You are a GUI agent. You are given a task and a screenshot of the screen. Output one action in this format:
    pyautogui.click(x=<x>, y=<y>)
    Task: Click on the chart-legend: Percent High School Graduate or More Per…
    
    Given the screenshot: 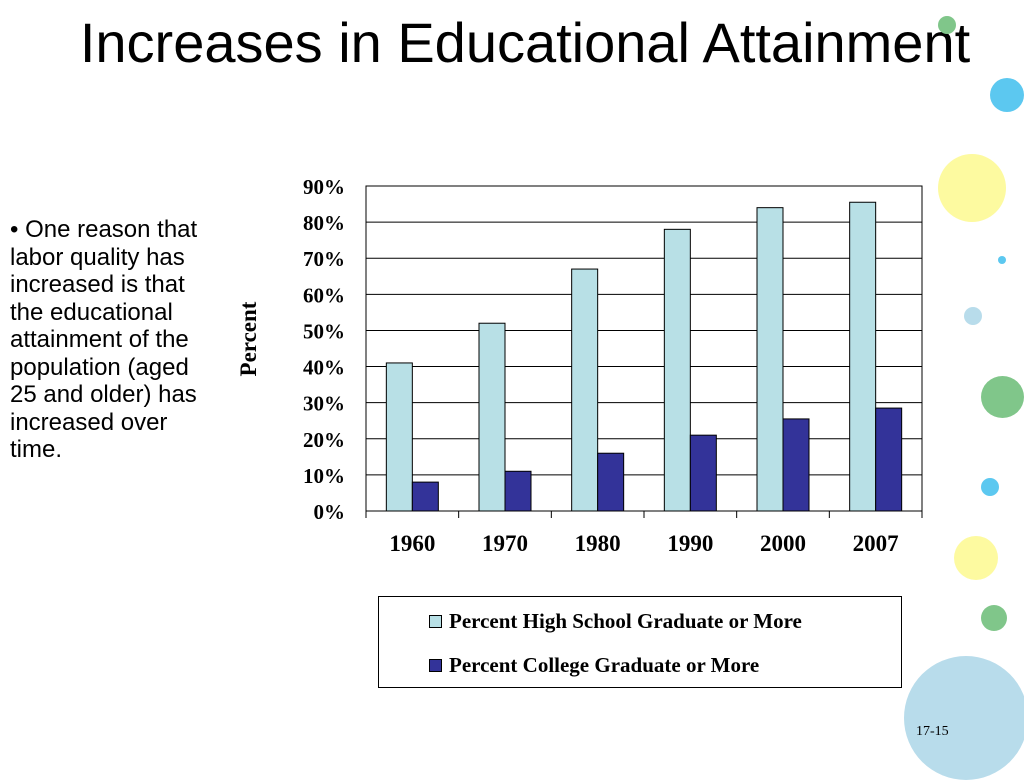 What is the action you would take?
    pyautogui.click(x=640, y=642)
    